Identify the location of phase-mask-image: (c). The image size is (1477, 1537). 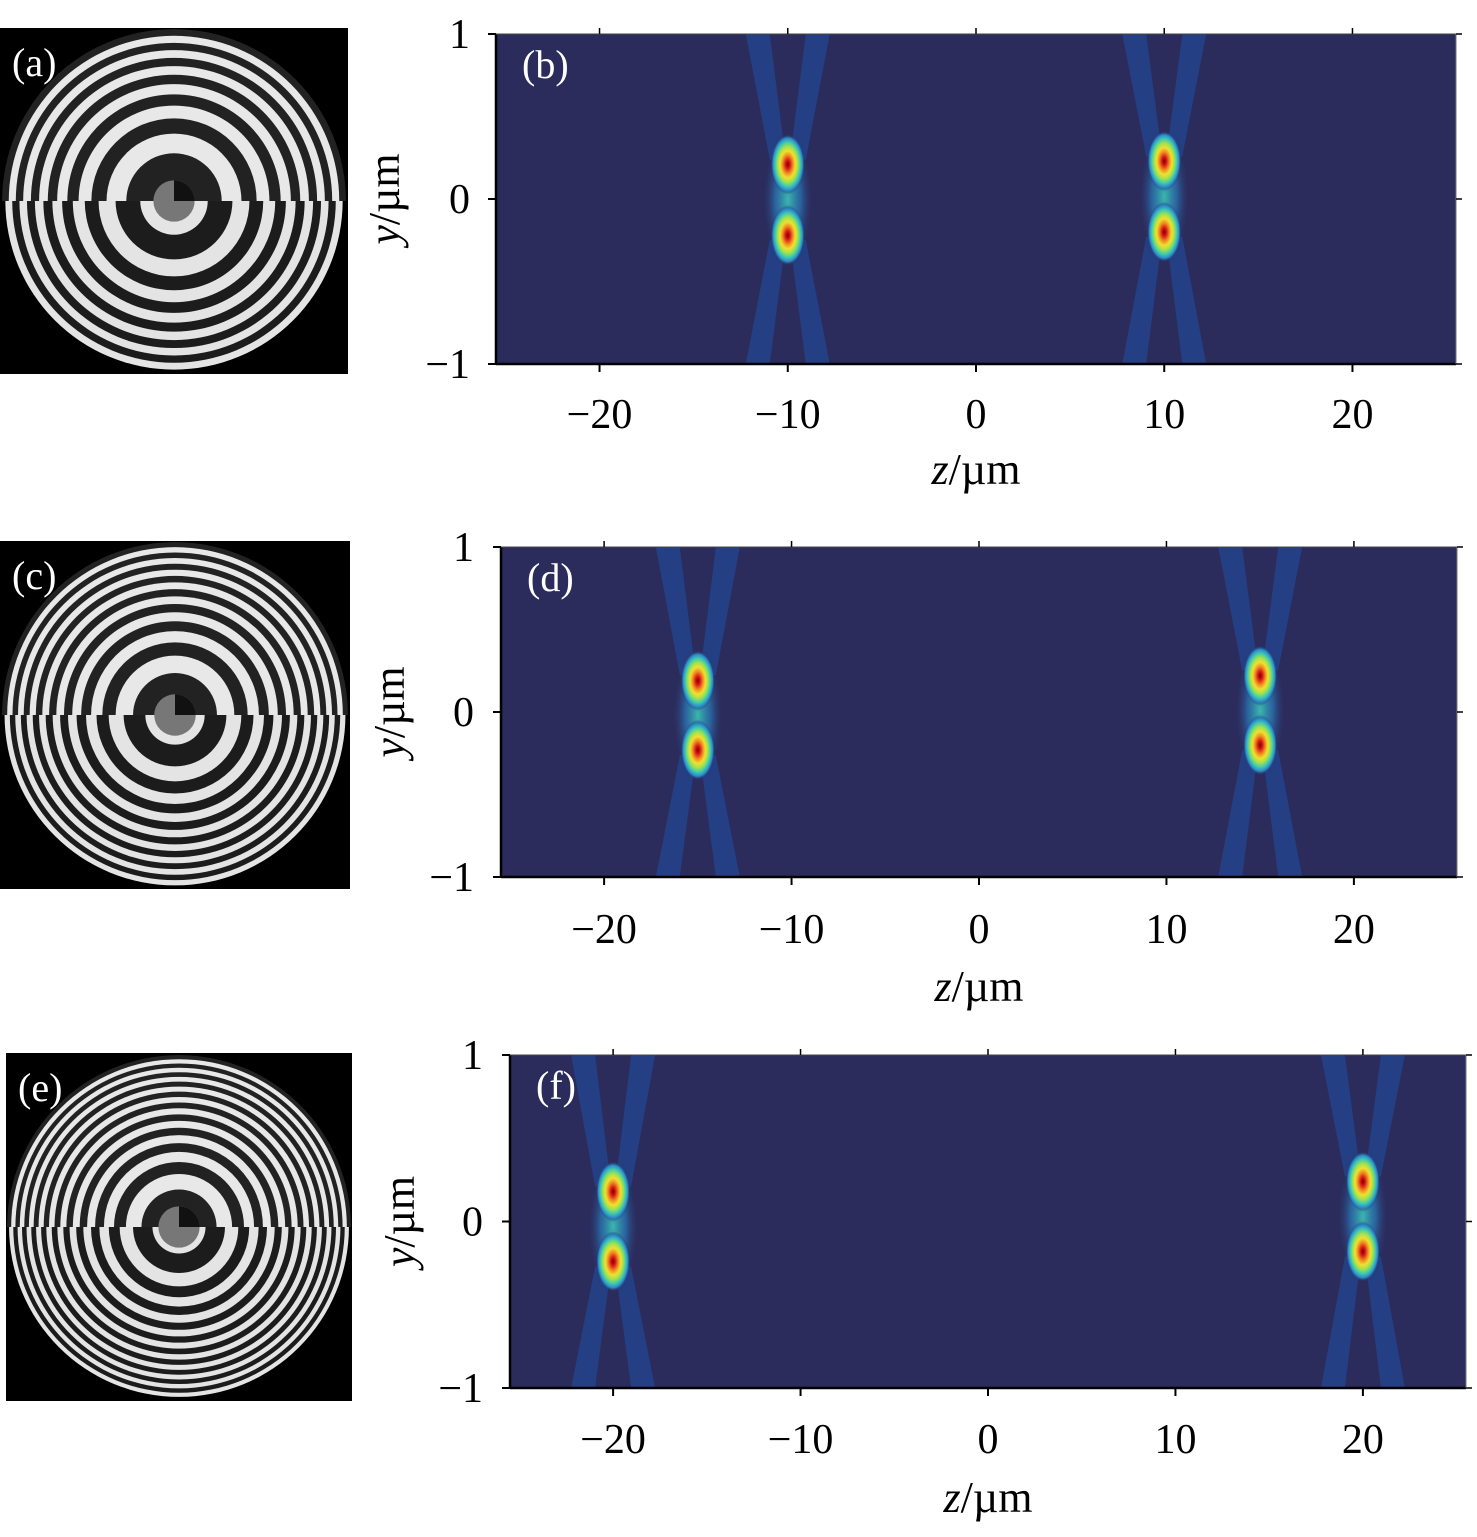
(175, 715).